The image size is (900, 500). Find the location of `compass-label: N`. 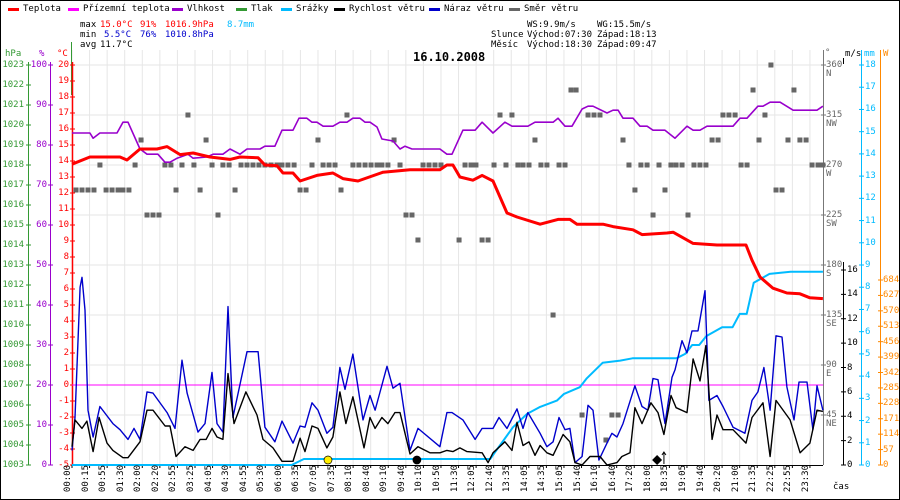

compass-label: N is located at coordinates (829, 74).